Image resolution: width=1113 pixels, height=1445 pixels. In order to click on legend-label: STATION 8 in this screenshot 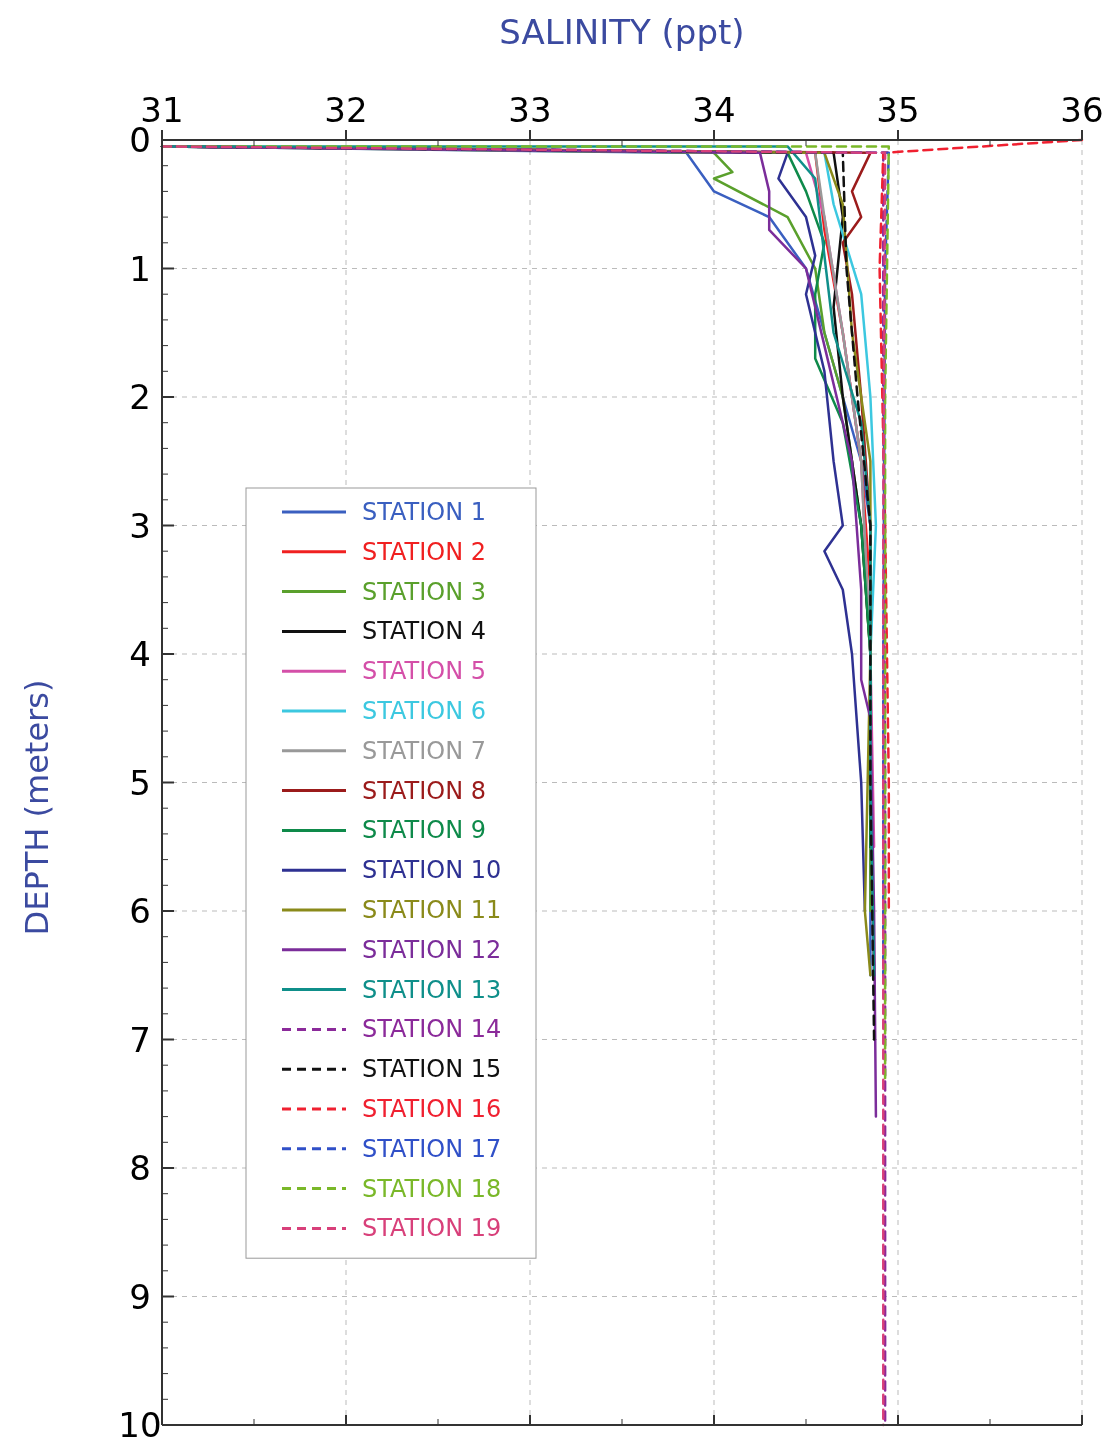, I will do `click(424, 790)`.